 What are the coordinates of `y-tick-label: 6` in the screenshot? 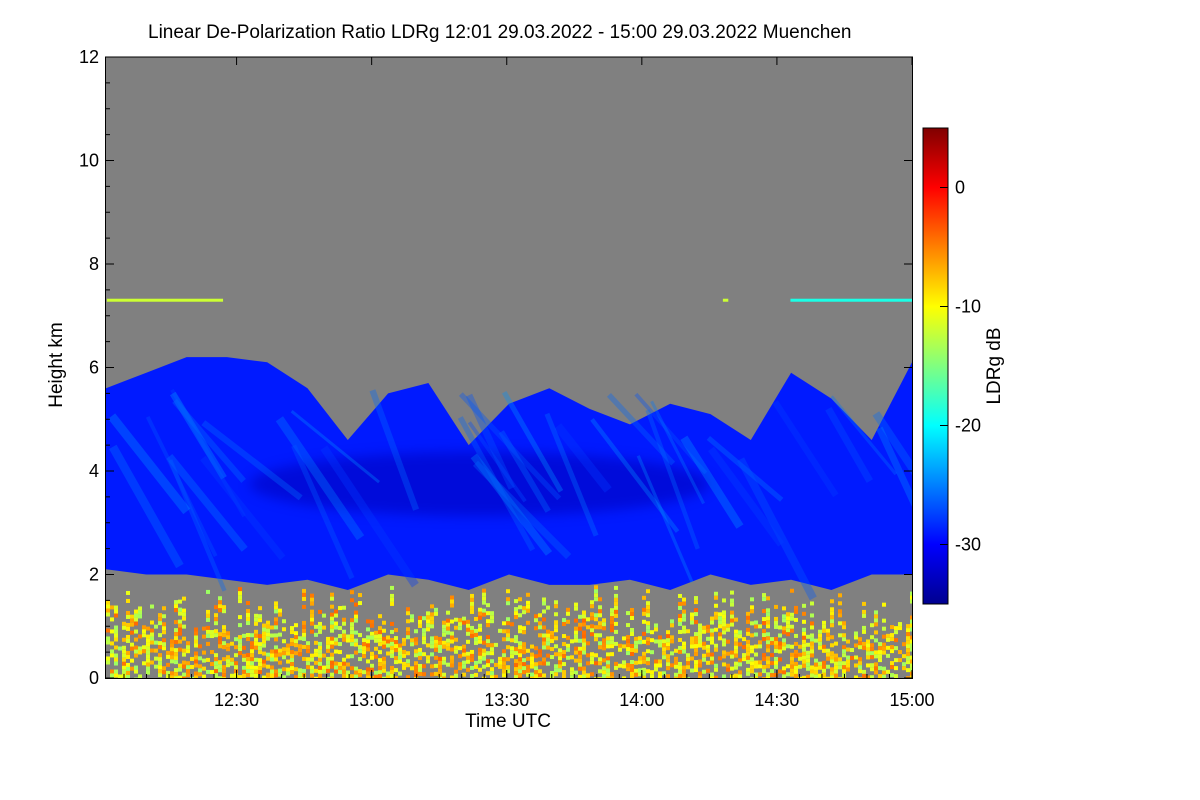 It's located at (94, 368).